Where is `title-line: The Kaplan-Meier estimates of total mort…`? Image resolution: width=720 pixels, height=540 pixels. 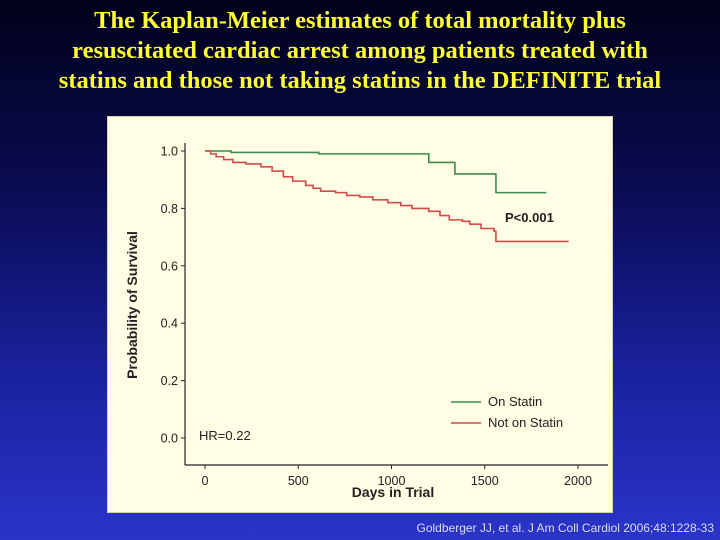 title-line: The Kaplan-Meier estimates of total mort… is located at coordinates (360, 20).